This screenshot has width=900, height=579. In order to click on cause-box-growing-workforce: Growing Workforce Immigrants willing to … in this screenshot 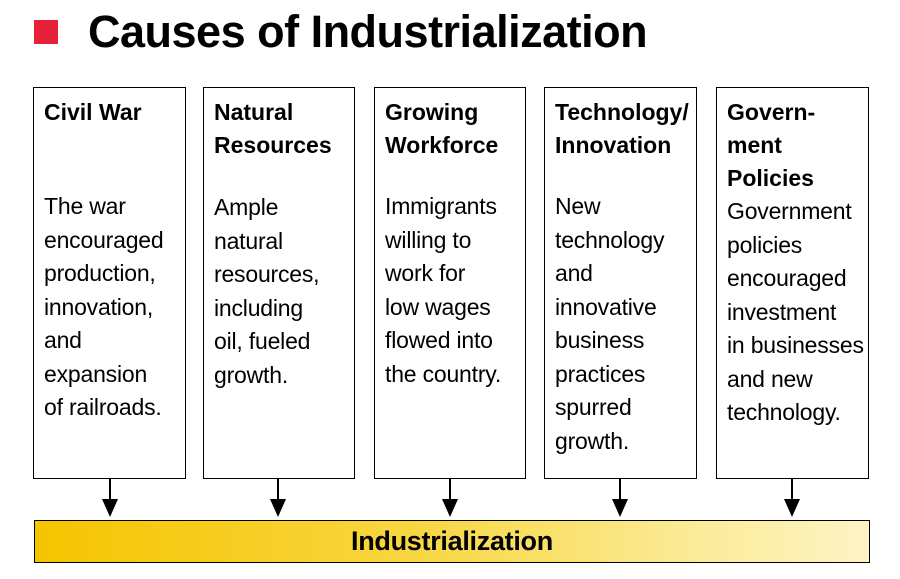, I will do `click(450, 283)`.